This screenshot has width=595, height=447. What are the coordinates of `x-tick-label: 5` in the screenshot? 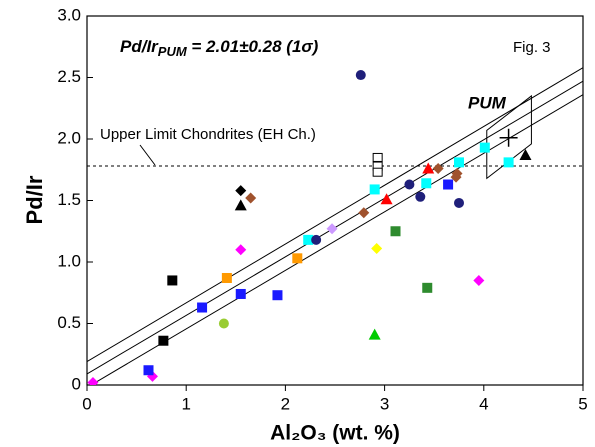 It's located at (582, 403).